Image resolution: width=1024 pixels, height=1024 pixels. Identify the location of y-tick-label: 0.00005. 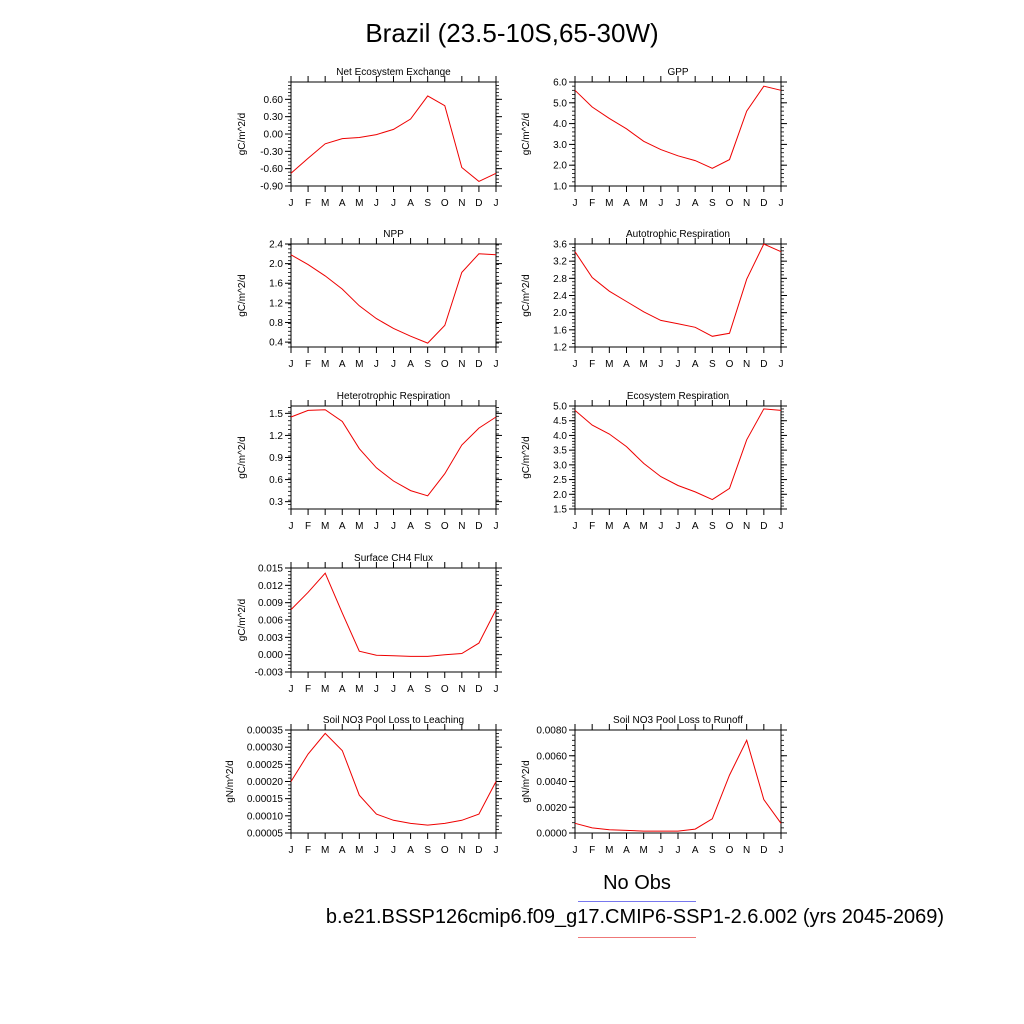
(265, 834).